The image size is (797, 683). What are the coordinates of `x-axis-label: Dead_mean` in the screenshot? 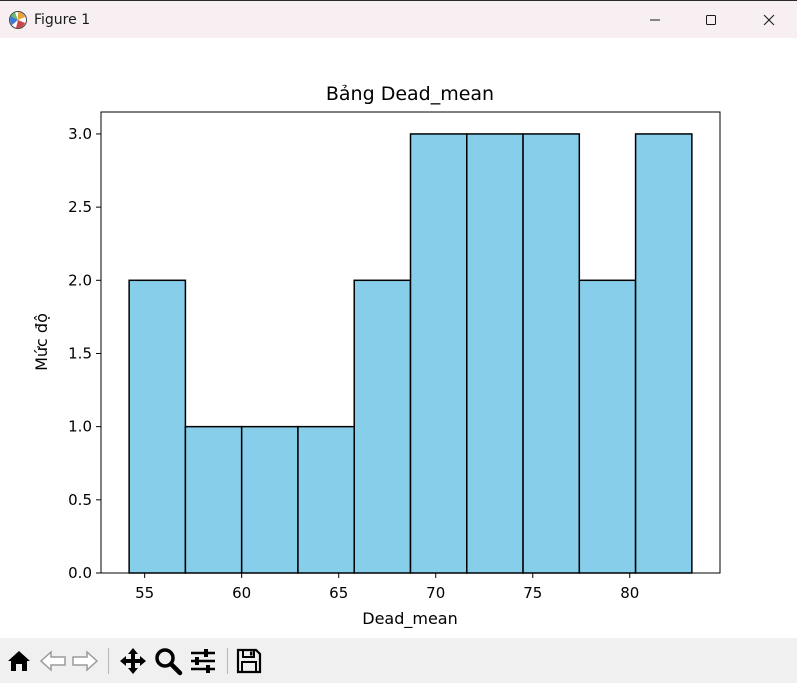 It's located at (410, 619).